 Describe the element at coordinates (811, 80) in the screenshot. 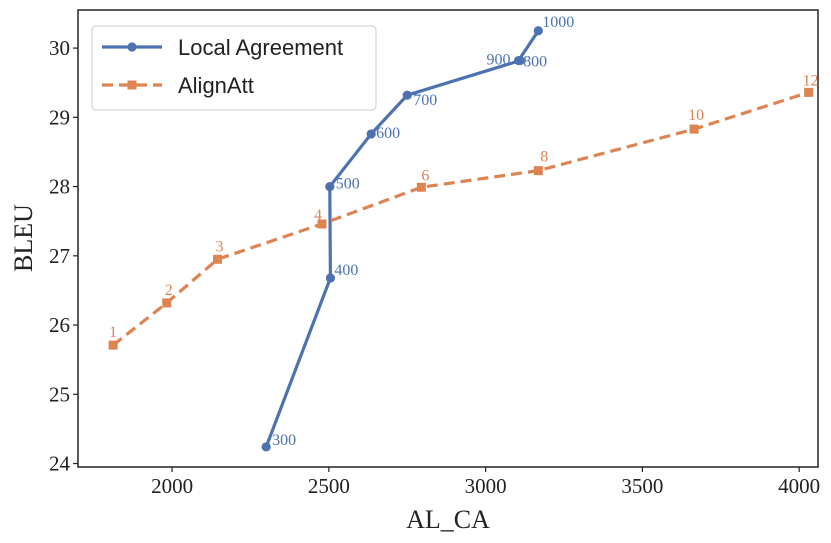

I see `data-label: 12` at that location.